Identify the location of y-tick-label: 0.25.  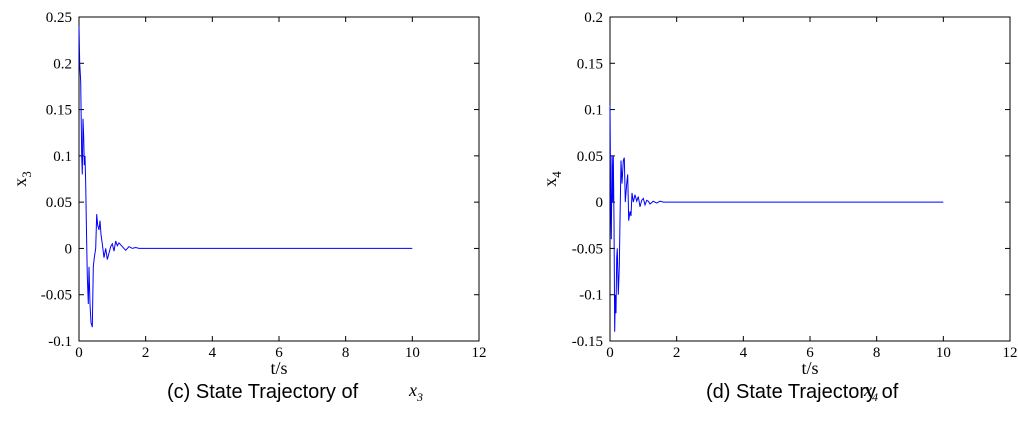
(59, 18).